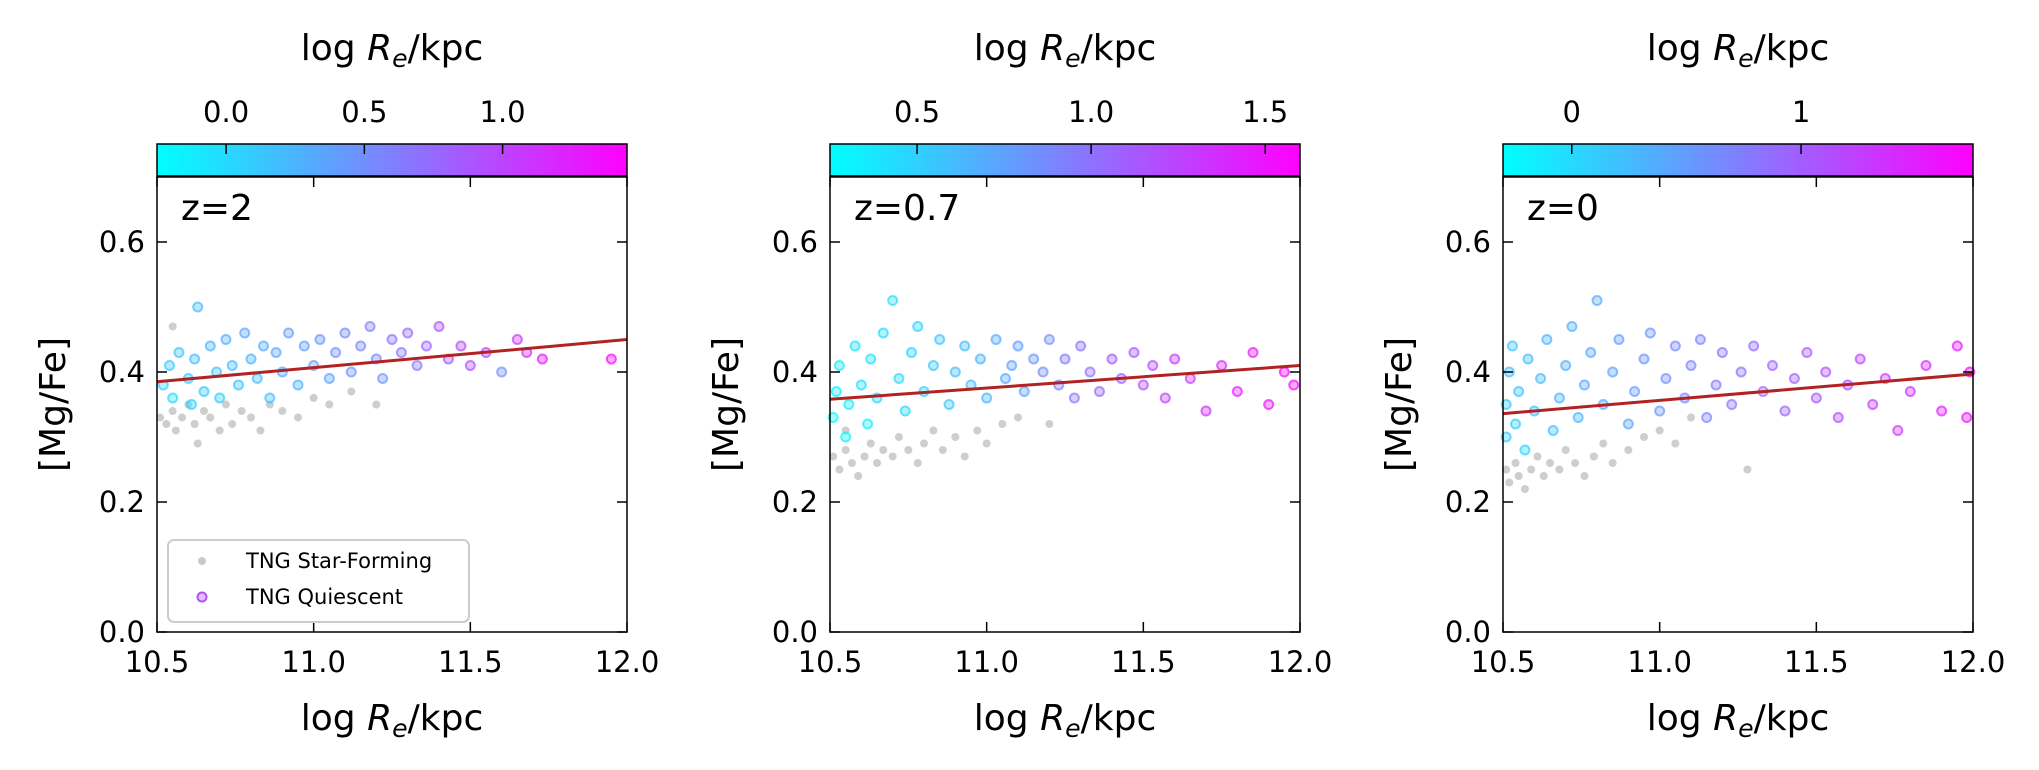  Describe the element at coordinates (1572, 112) in the screenshot. I see `colorbar-tick-label: 0` at that location.